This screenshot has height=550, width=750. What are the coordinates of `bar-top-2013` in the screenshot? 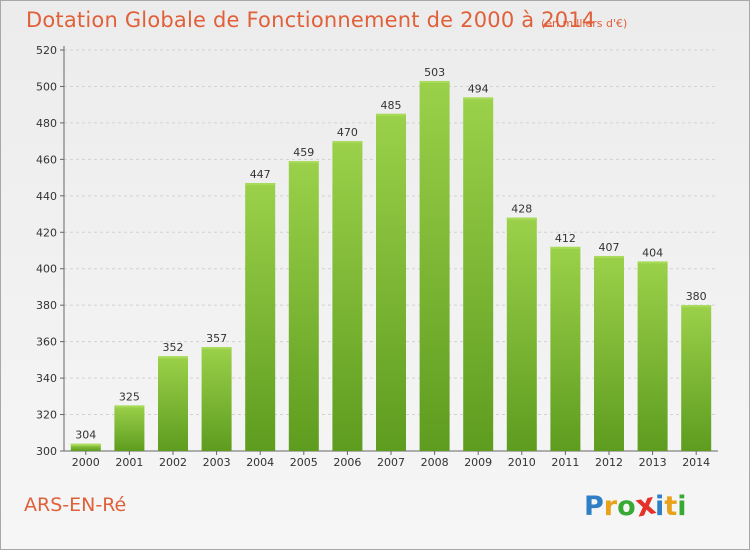 It's located at (652, 262).